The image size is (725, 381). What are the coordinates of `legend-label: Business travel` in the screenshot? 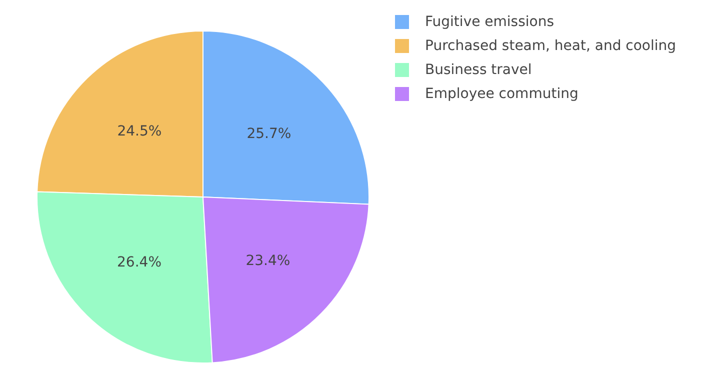 It's located at (478, 70).